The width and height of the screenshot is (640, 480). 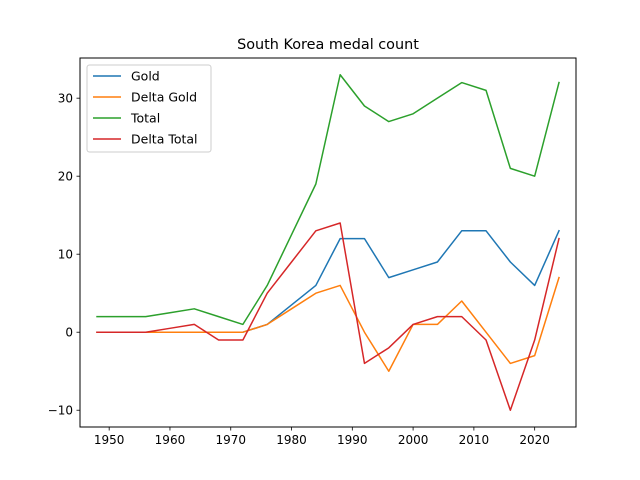 What do you see at coordinates (413, 440) in the screenshot?
I see `x-tick-label: 2000` at bounding box center [413, 440].